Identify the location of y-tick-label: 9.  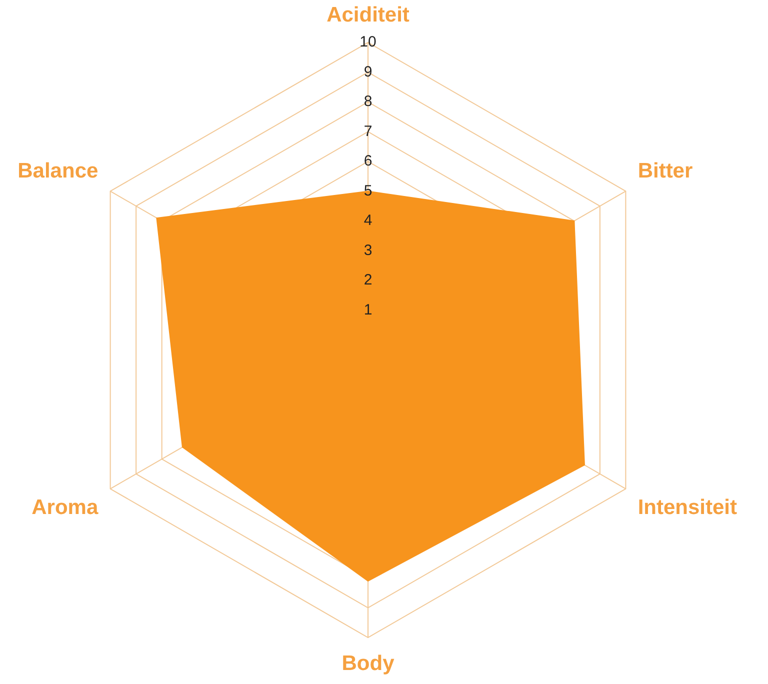
(368, 71).